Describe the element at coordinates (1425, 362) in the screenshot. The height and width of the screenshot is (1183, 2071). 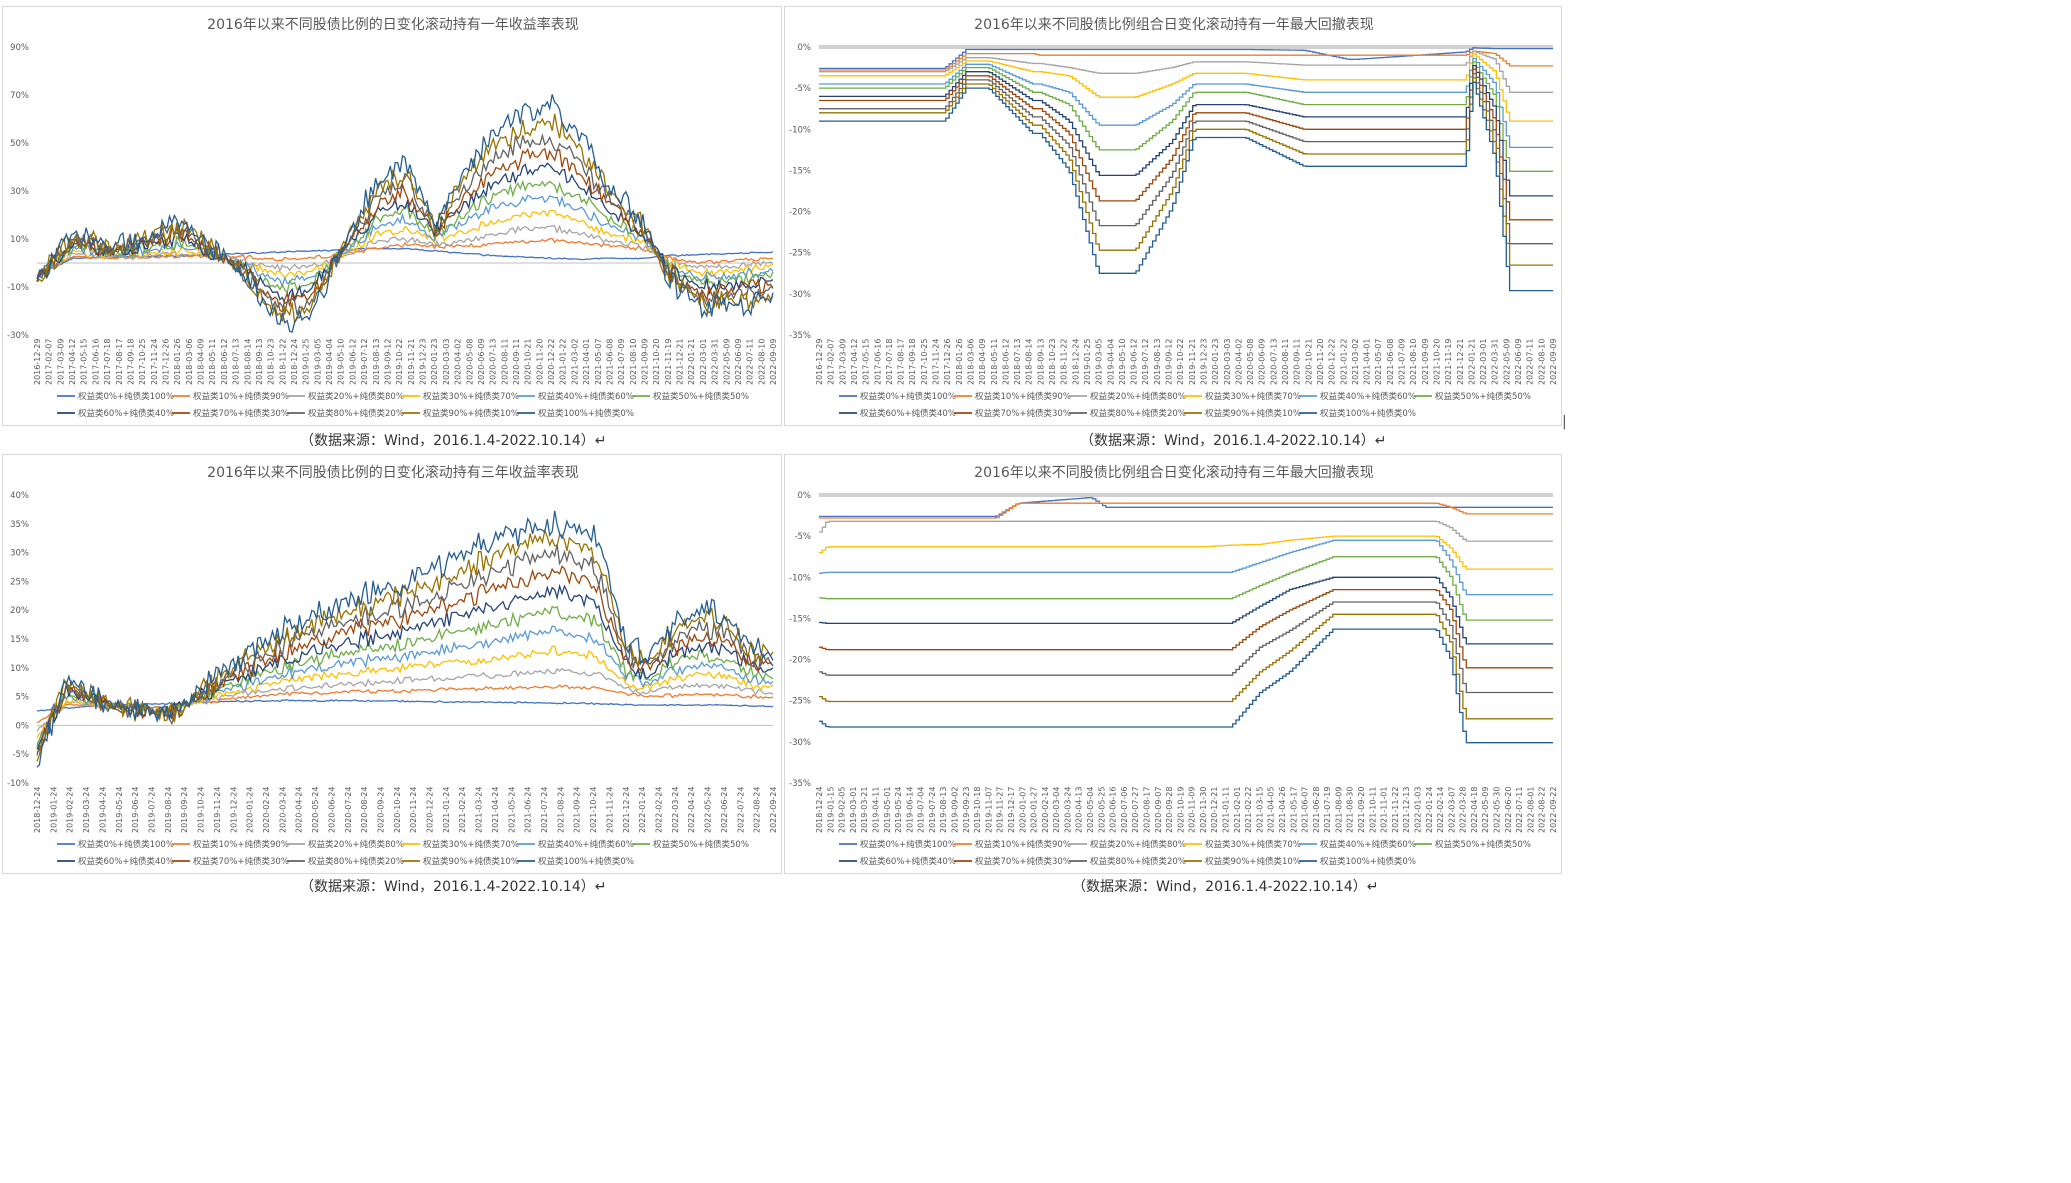
I see `x-tick-label: 2021-09-09` at that location.